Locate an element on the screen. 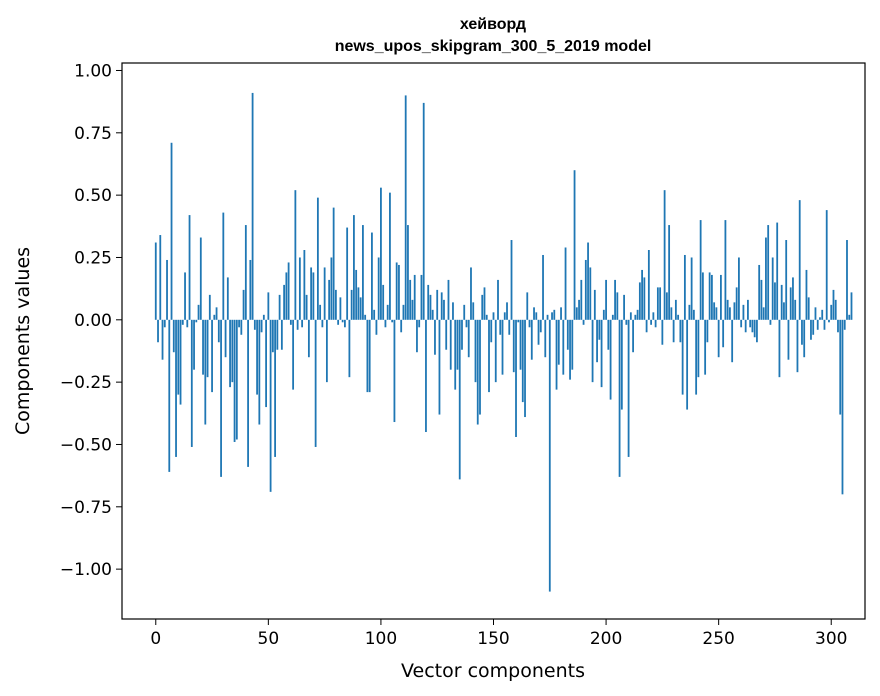  y-tick-label: 0.75 is located at coordinates (93, 134).